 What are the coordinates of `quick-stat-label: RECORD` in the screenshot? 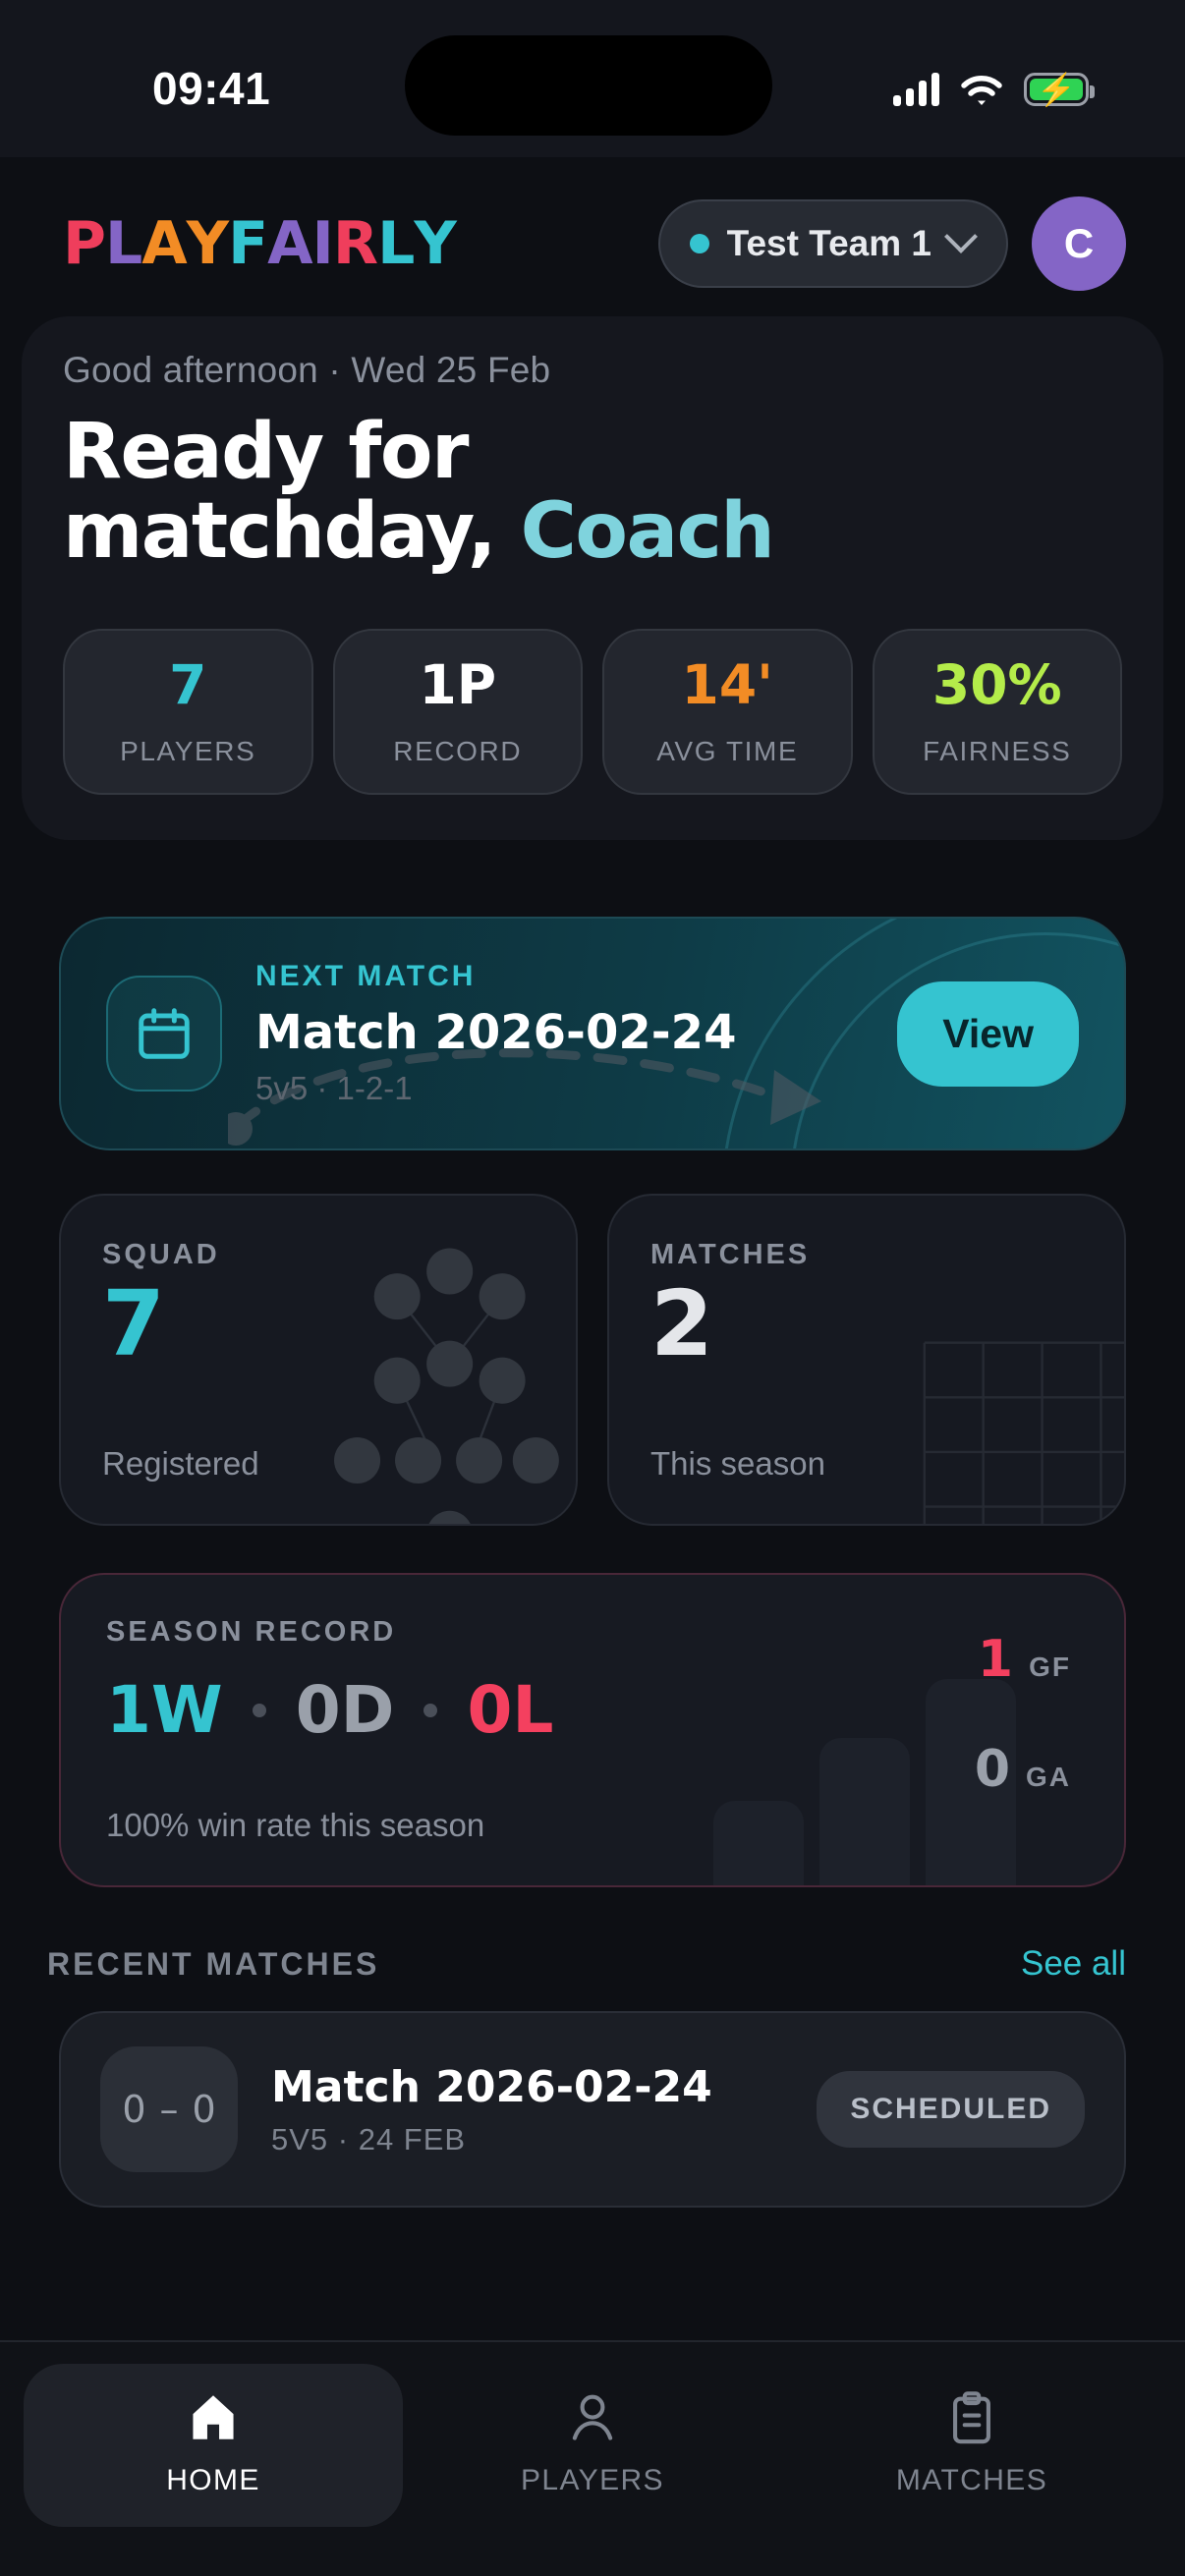 It's located at (458, 751).